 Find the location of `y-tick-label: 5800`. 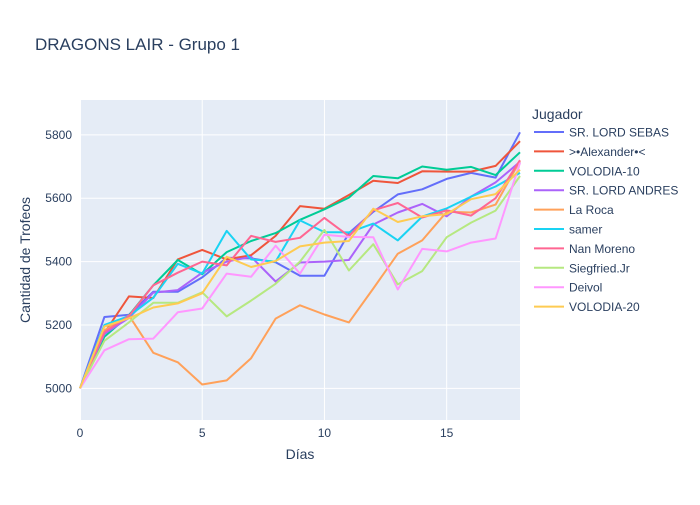

y-tick-label: 5800 is located at coordinates (58, 135).